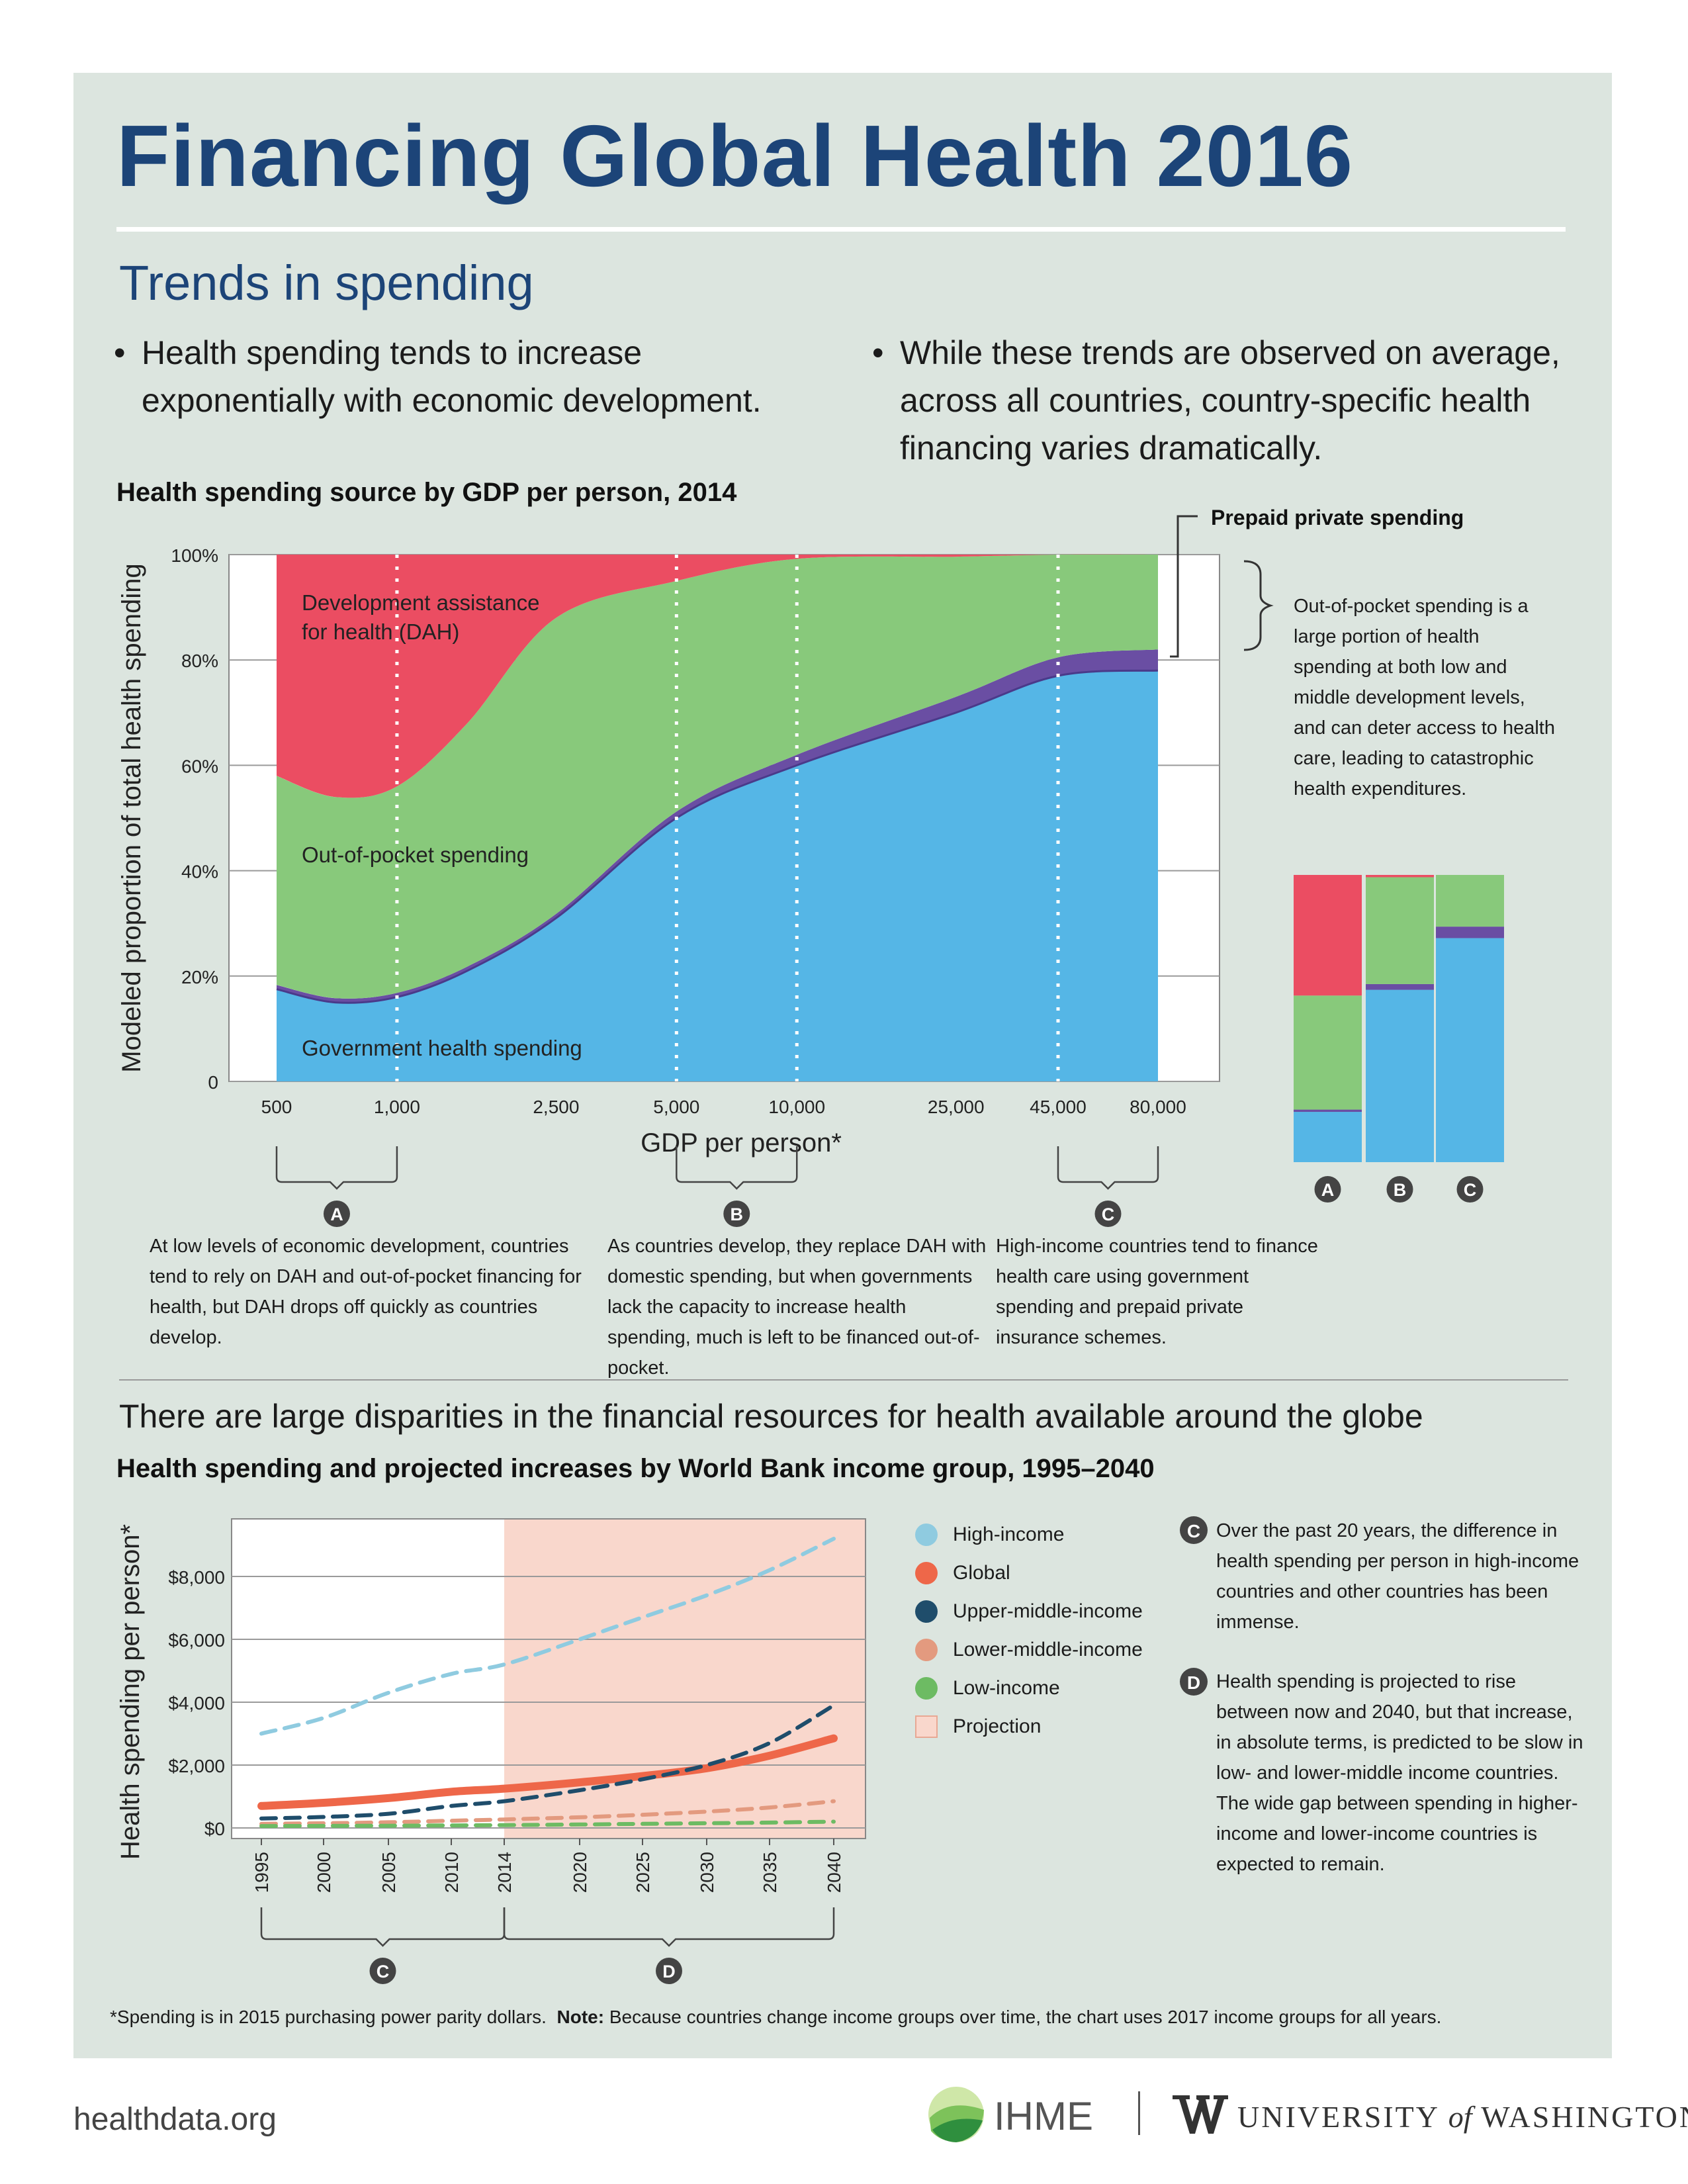 This screenshot has width=1688, height=2184. Describe the element at coordinates (669, 1927) in the screenshot. I see `bracket-d` at that location.